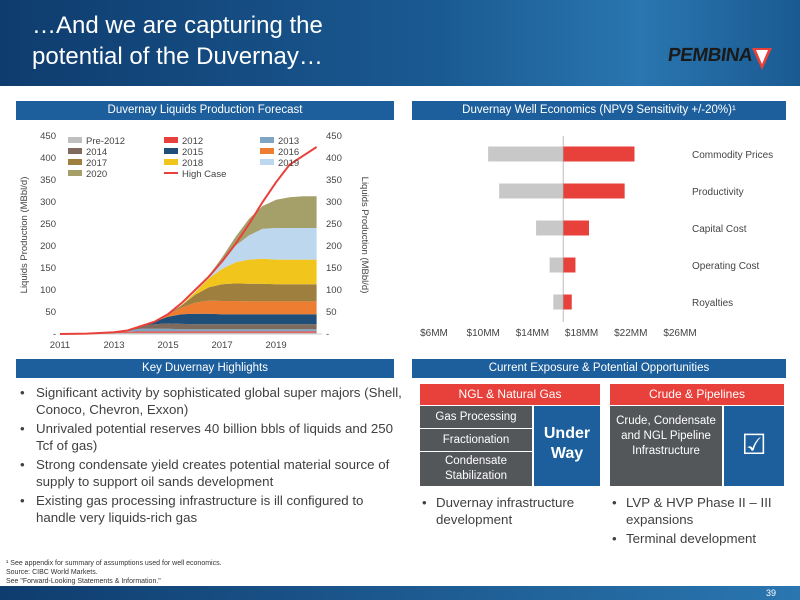  Describe the element at coordinates (48, 290) in the screenshot. I see `y-tick-label: 100` at that location.